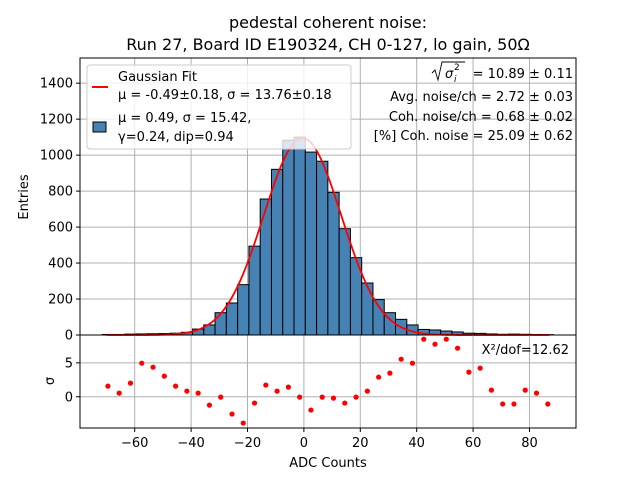 This screenshot has height=480, width=640. Describe the element at coordinates (360, 443) in the screenshot. I see `x-tick-label: 20` at that location.